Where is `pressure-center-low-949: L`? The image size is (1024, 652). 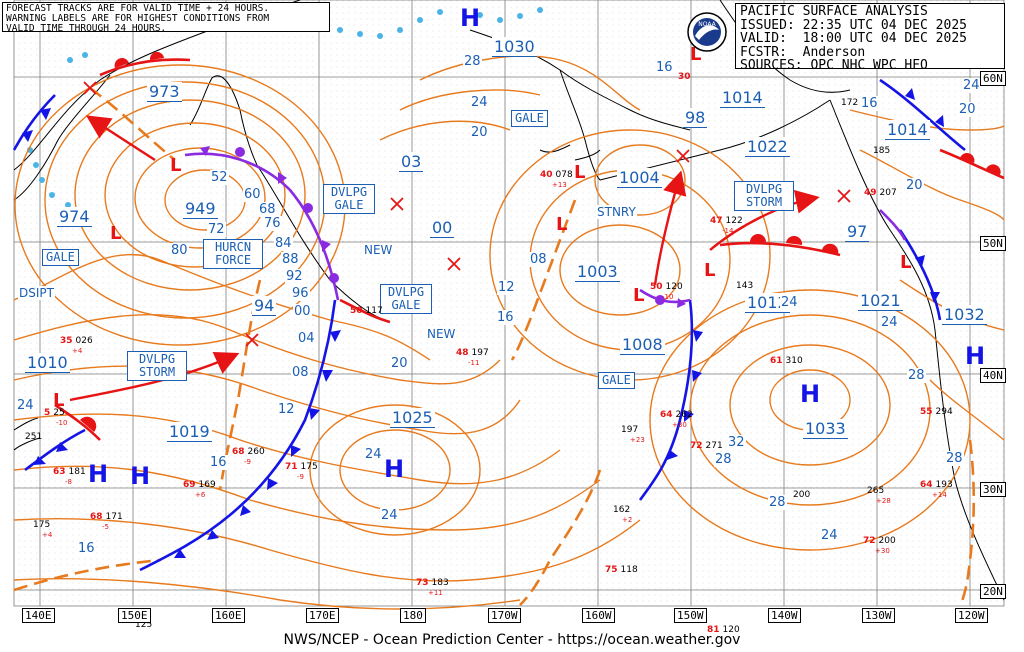
pressure-center-low-949: L is located at coordinates (176, 165).